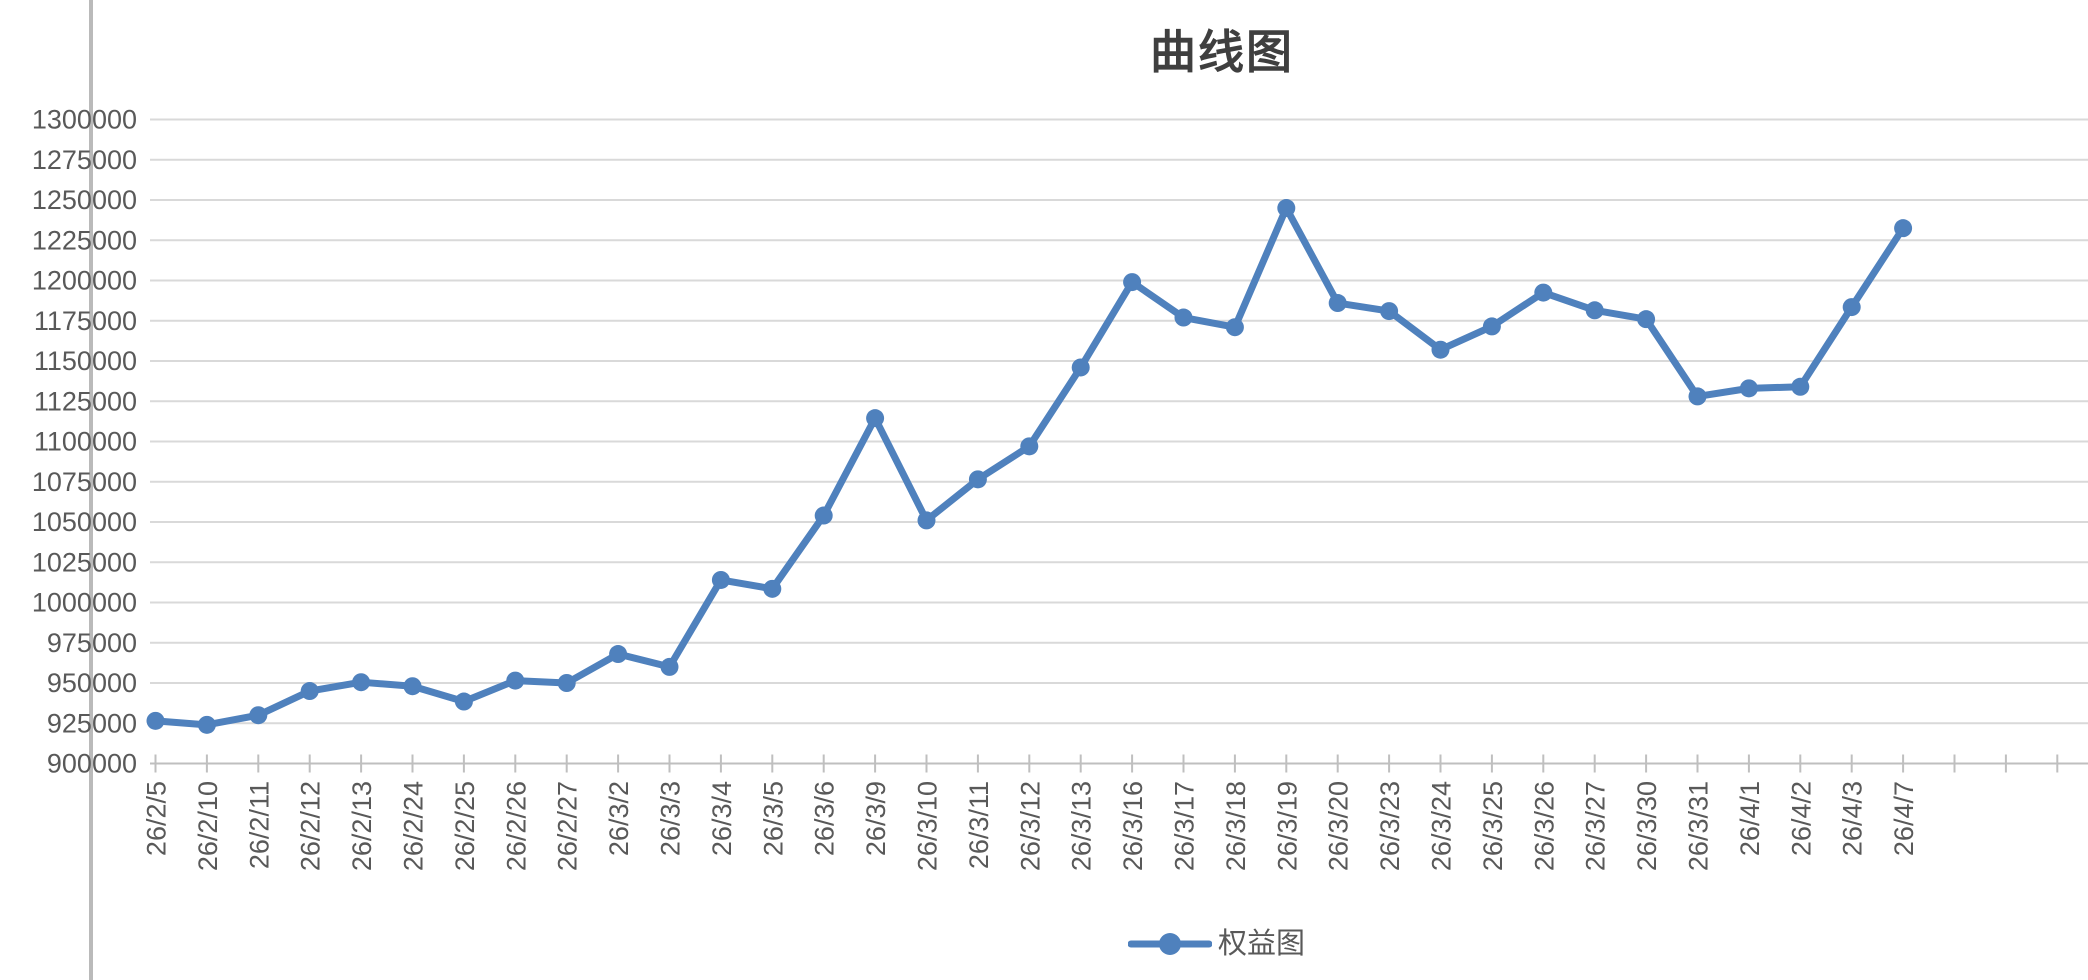 Image resolution: width=2088 pixels, height=980 pixels. Describe the element at coordinates (568, 826) in the screenshot. I see `x-axis-tick-label: 26/2/27` at that location.